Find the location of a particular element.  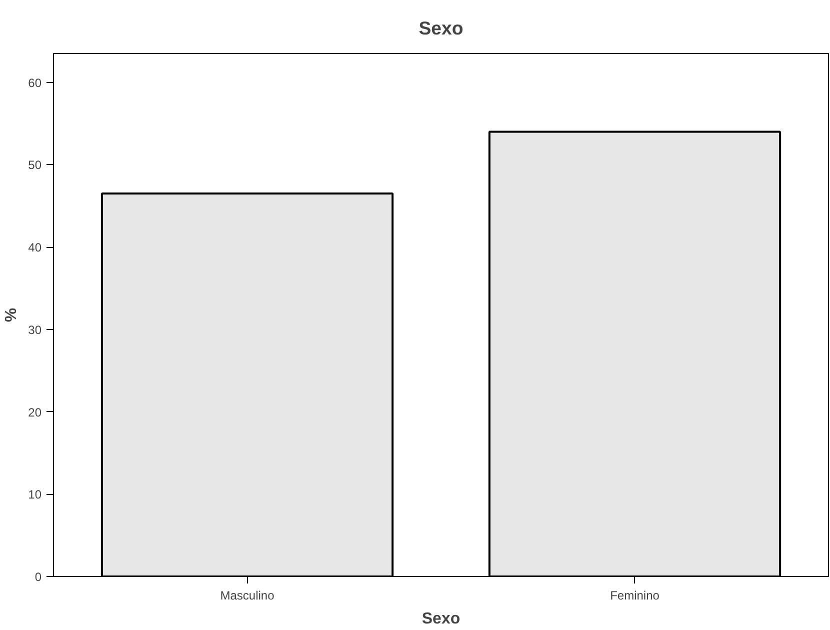

y-tick-label: 40 is located at coordinates (35, 247).